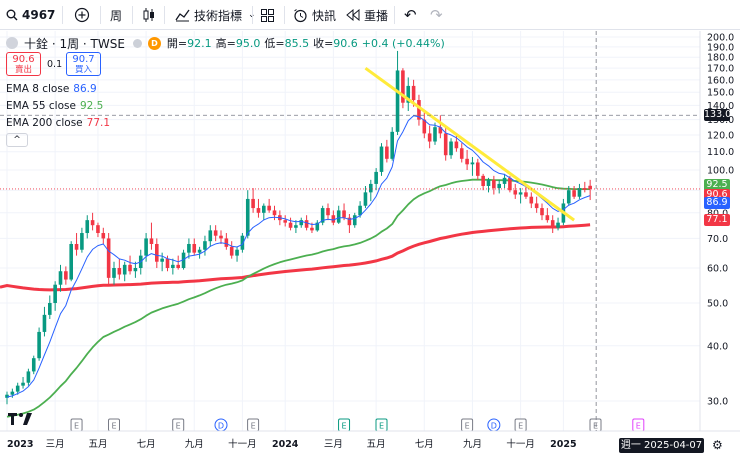  I want to click on open-label: 開=, so click(177, 43).